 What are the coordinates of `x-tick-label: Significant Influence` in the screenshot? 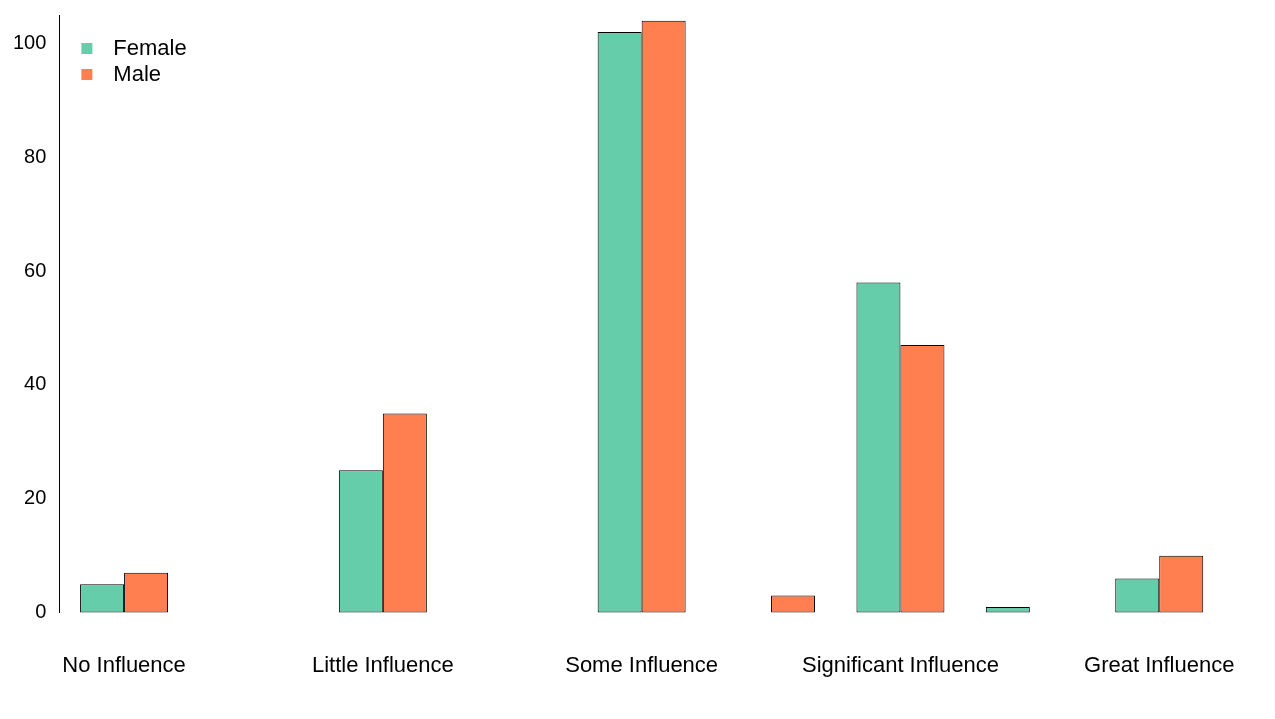 It's located at (900, 664).